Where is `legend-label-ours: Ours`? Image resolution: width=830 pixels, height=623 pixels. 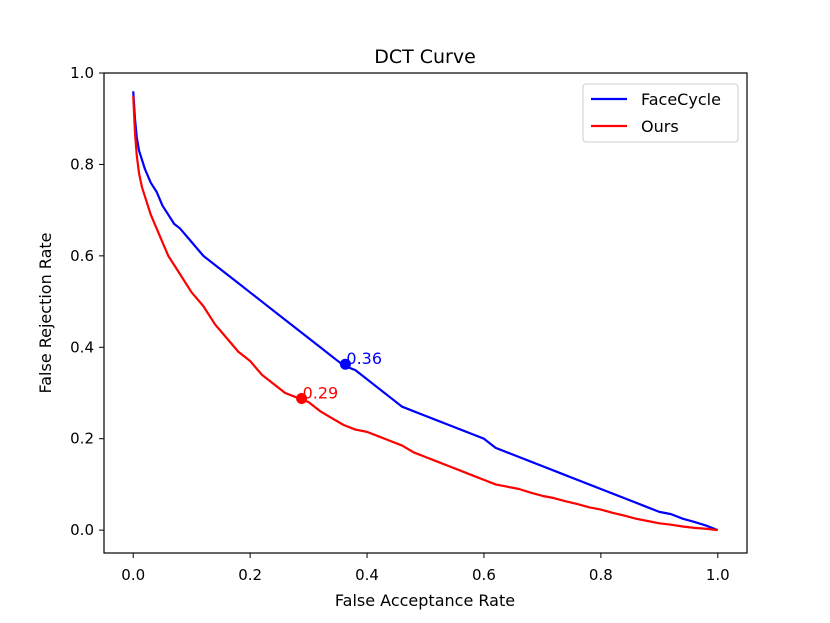 legend-label-ours: Ours is located at coordinates (660, 126).